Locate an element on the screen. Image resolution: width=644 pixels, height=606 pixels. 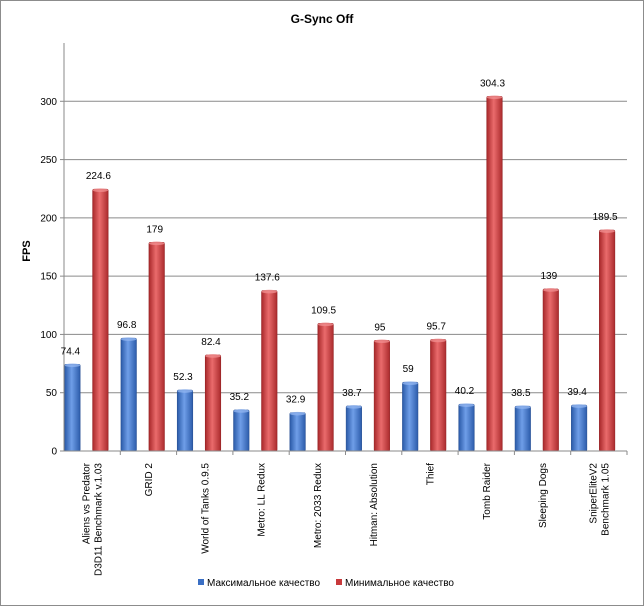
data-label: 82.4 is located at coordinates (211, 342).